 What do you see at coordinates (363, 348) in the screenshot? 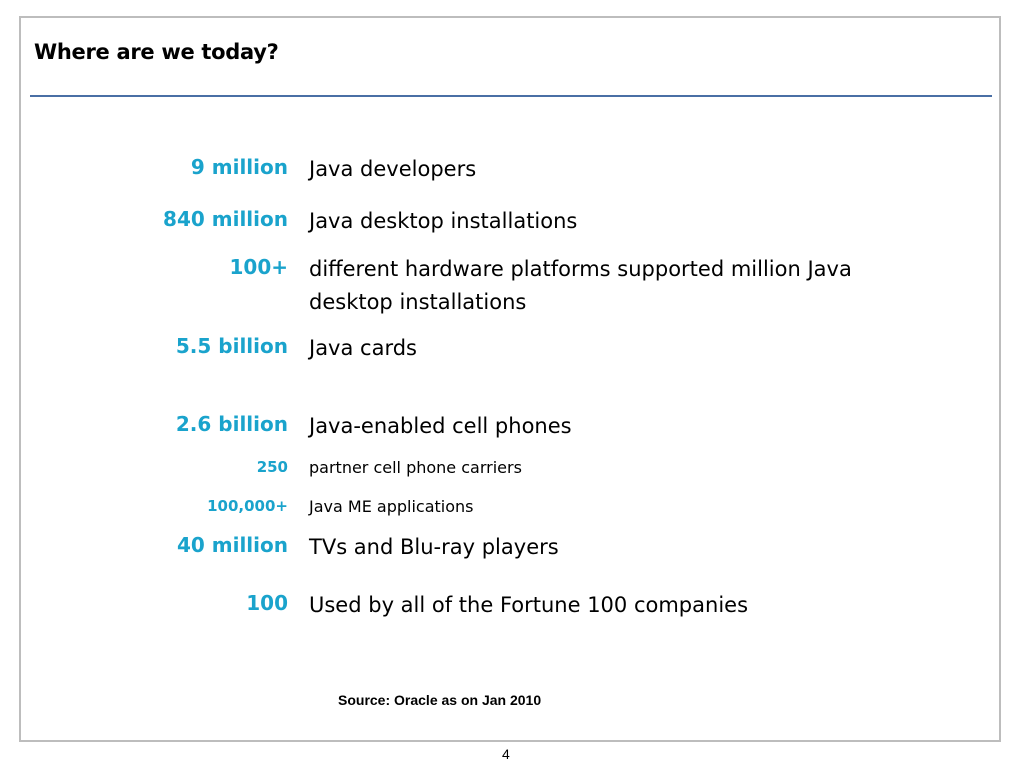
I see `stat-description: Java cards` at bounding box center [363, 348].